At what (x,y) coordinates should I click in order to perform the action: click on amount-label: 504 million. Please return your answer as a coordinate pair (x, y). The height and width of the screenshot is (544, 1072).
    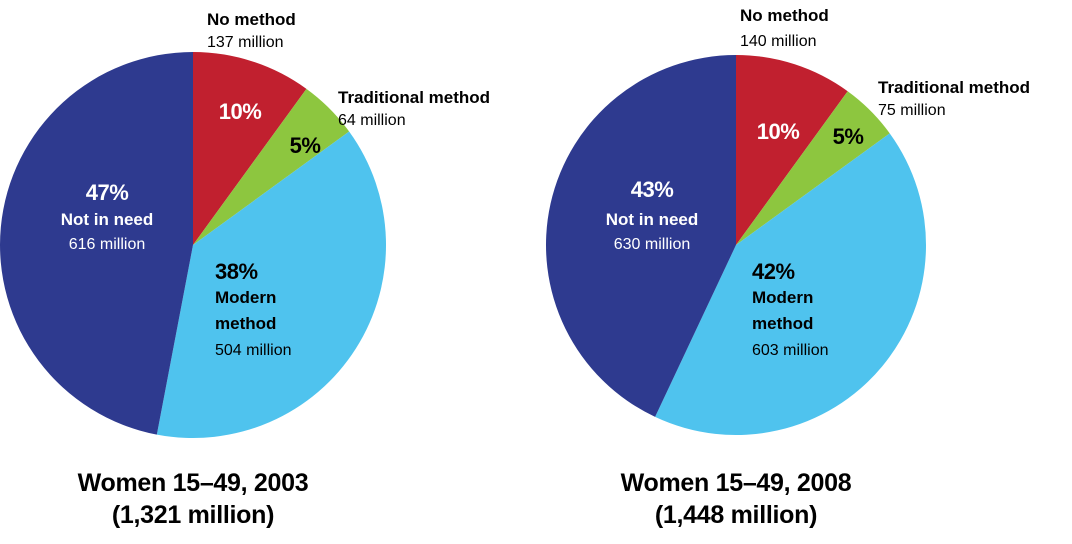
    Looking at the image, I should click on (253, 350).